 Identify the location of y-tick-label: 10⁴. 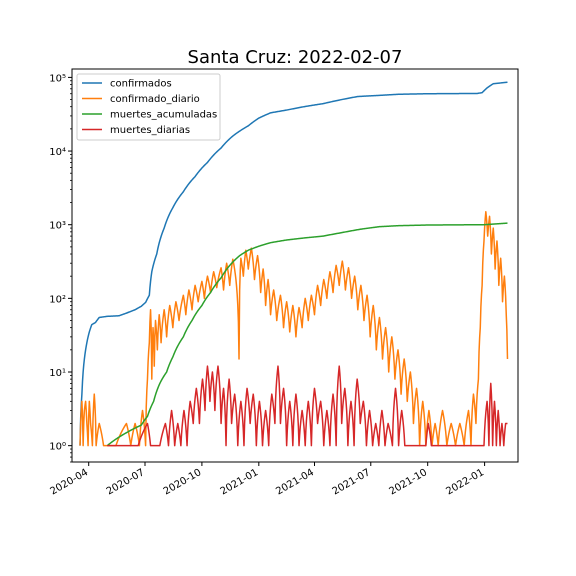
(57, 152).